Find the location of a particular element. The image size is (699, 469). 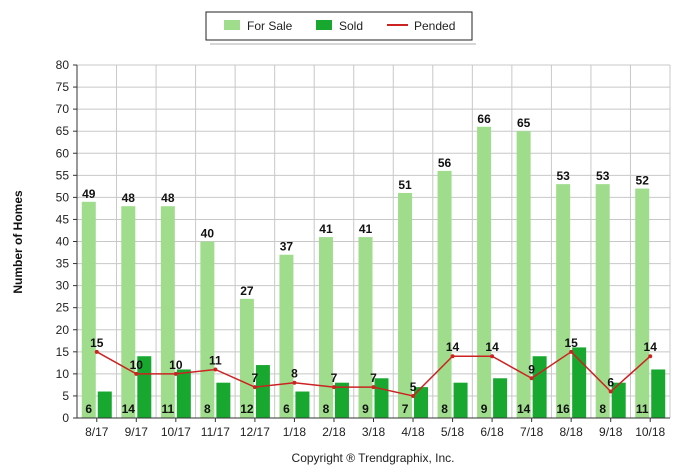

data-label-for-sale: 41 is located at coordinates (366, 229).